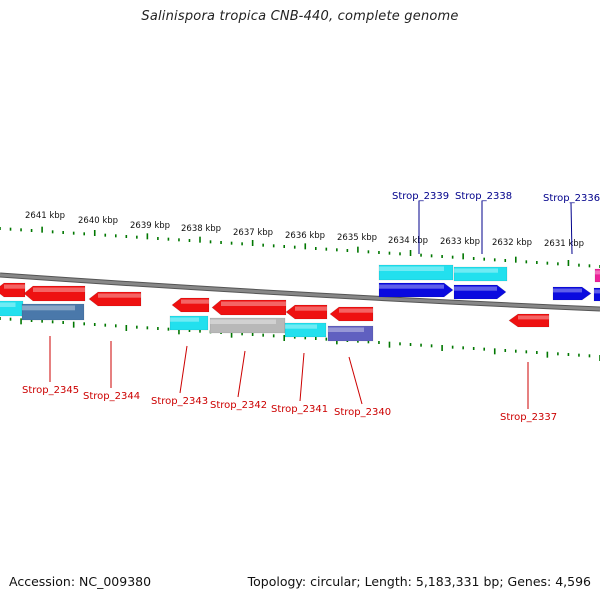 This screenshot has width=600, height=600. I want to click on gene-label: Strop_2338, so click(483, 196).